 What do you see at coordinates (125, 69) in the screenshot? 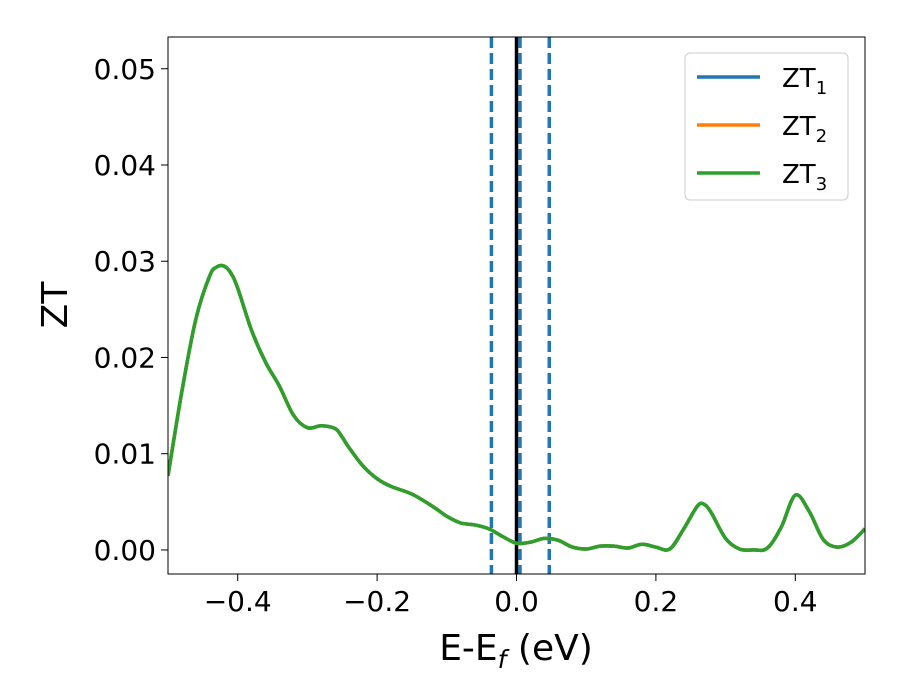
I see `y-tick-label: 0.05` at bounding box center [125, 69].